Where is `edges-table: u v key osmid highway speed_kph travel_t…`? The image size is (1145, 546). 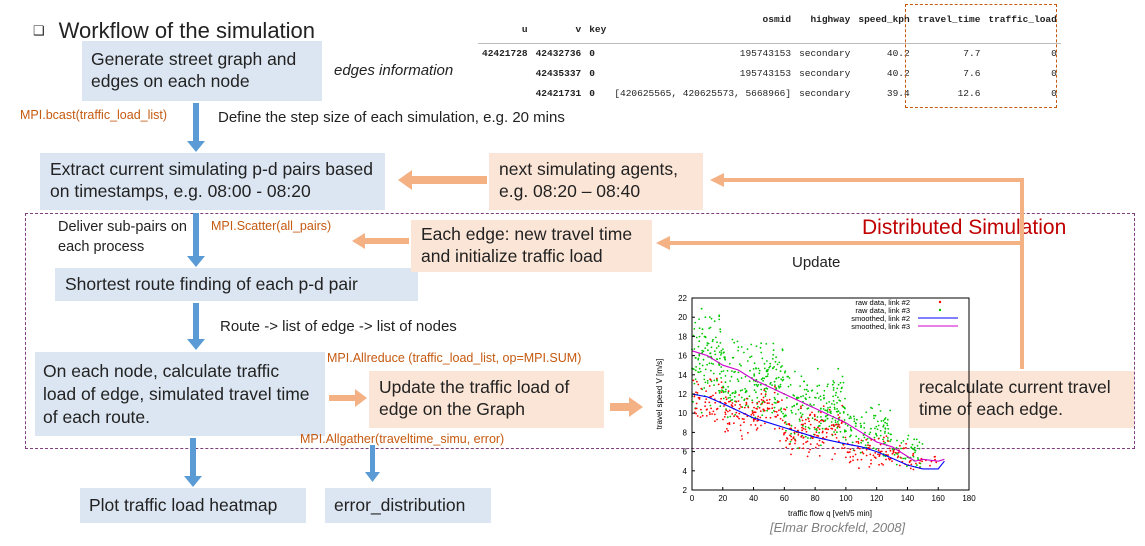 edges-table: u v key osmid highway speed_kph travel_t… is located at coordinates (769, 56).